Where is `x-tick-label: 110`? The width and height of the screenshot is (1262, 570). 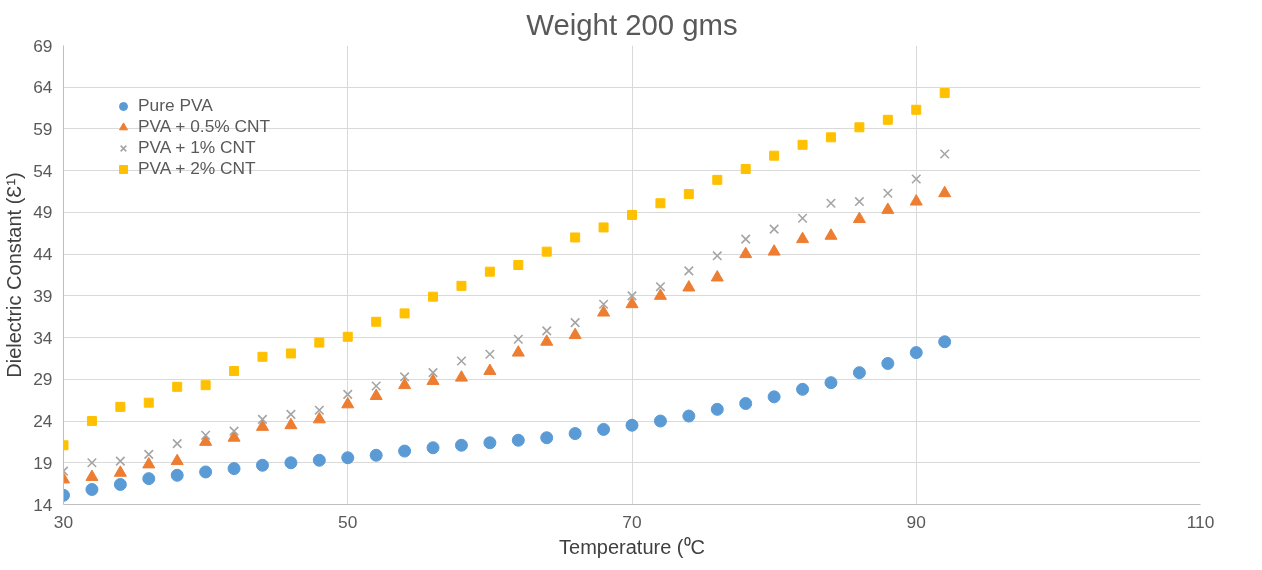
x-tick-label: 110 is located at coordinates (1200, 521).